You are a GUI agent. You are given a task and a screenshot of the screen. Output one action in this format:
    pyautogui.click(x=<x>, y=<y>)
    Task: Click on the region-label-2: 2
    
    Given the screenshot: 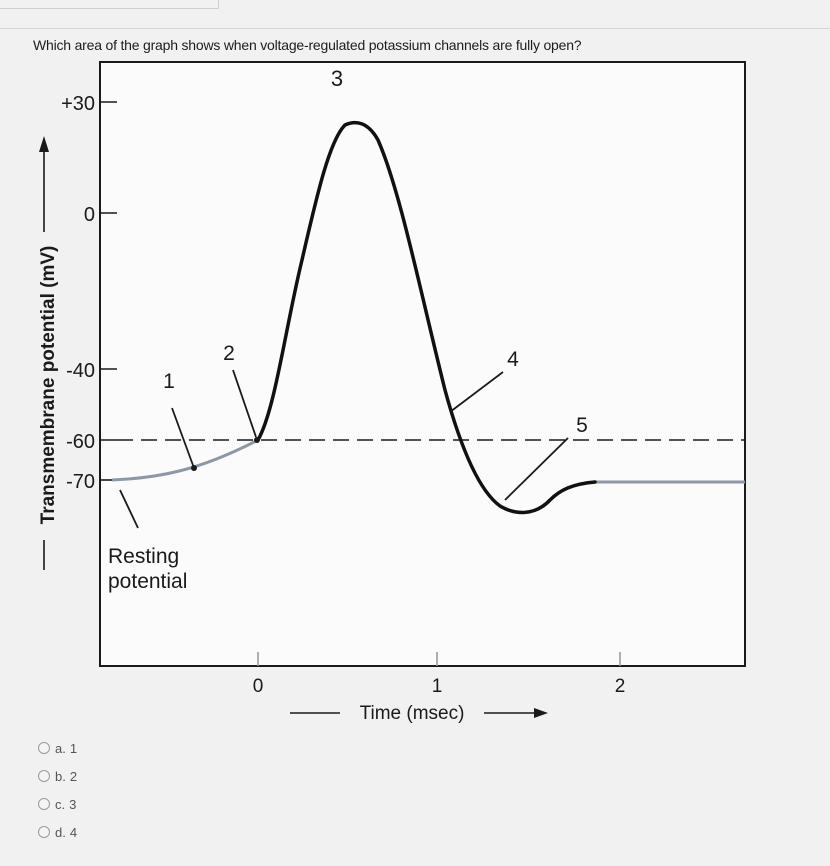 What is the action you would take?
    pyautogui.click(x=229, y=353)
    